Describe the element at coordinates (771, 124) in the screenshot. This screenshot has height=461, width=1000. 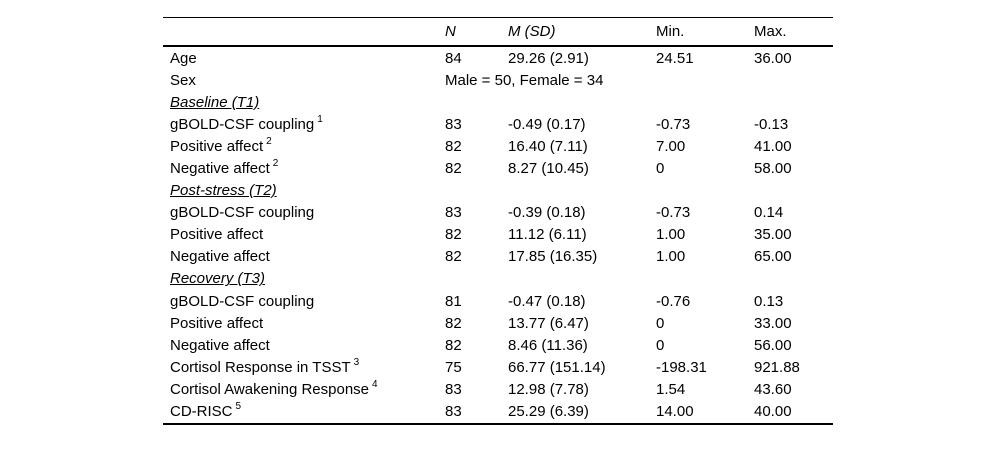
I see `cell-max: -0.13` at that location.